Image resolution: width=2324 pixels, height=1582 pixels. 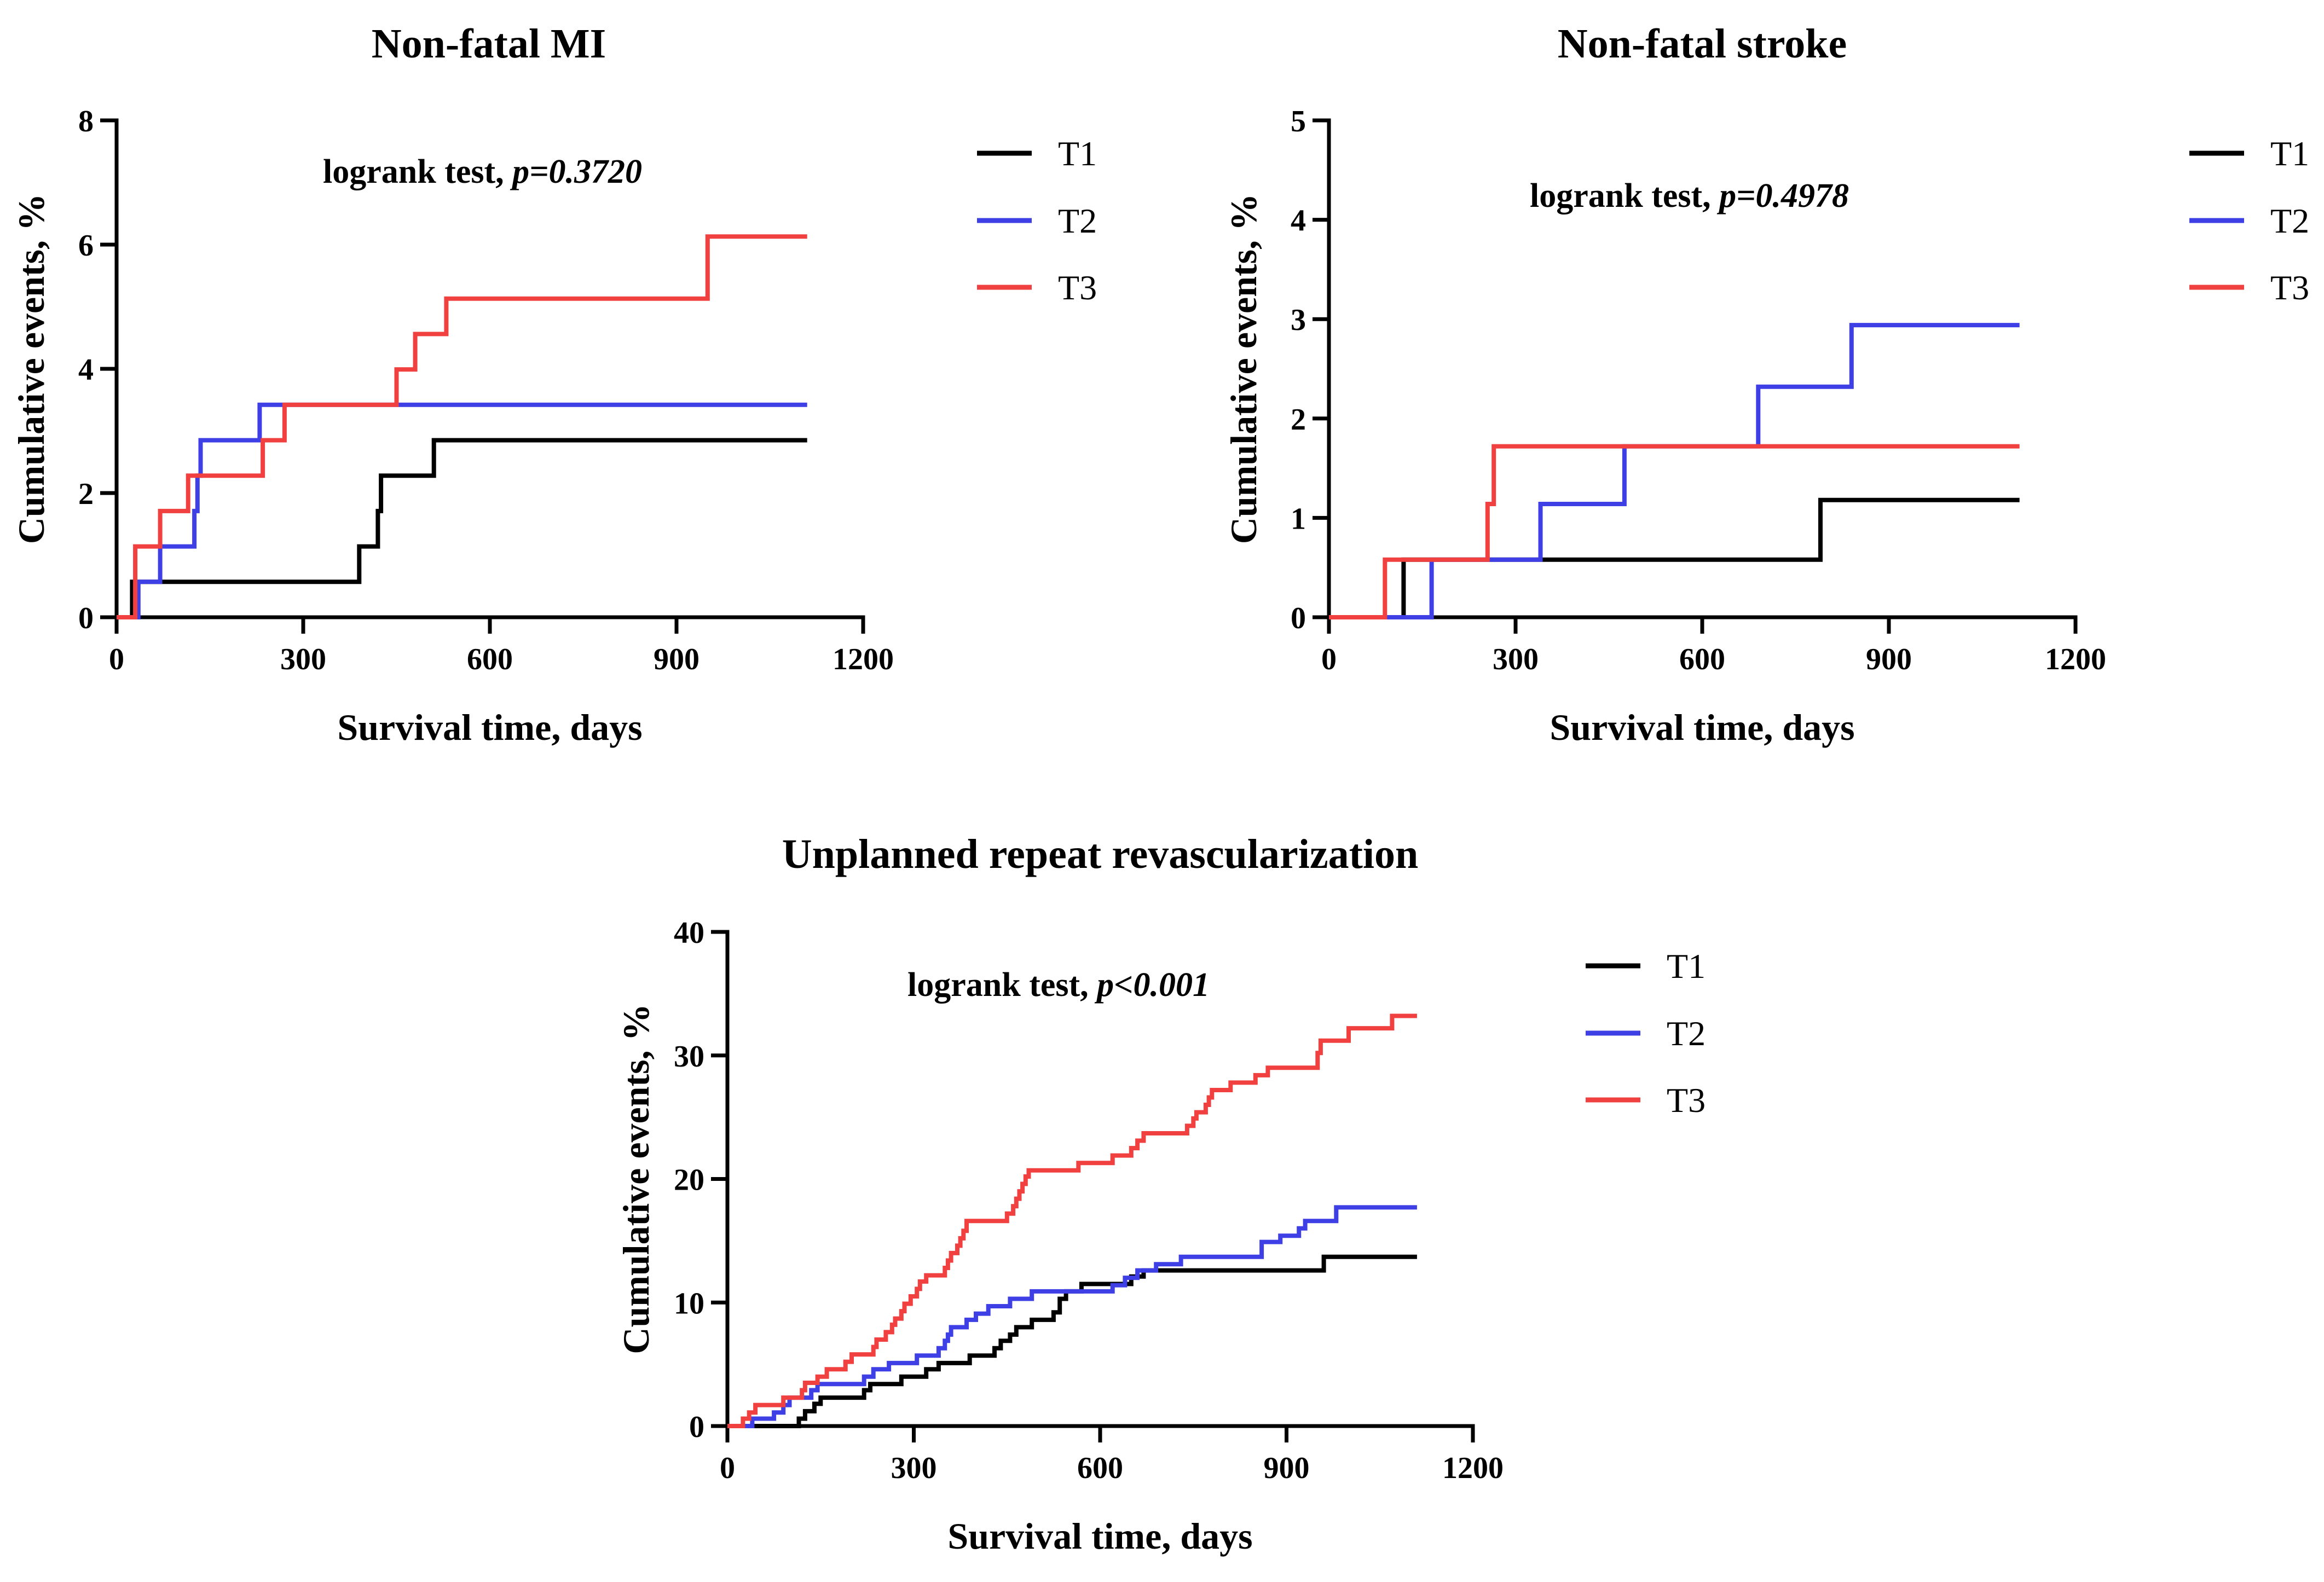 I want to click on panel-1-y-axis-label: Cumulative events, %, so click(x=31, y=369).